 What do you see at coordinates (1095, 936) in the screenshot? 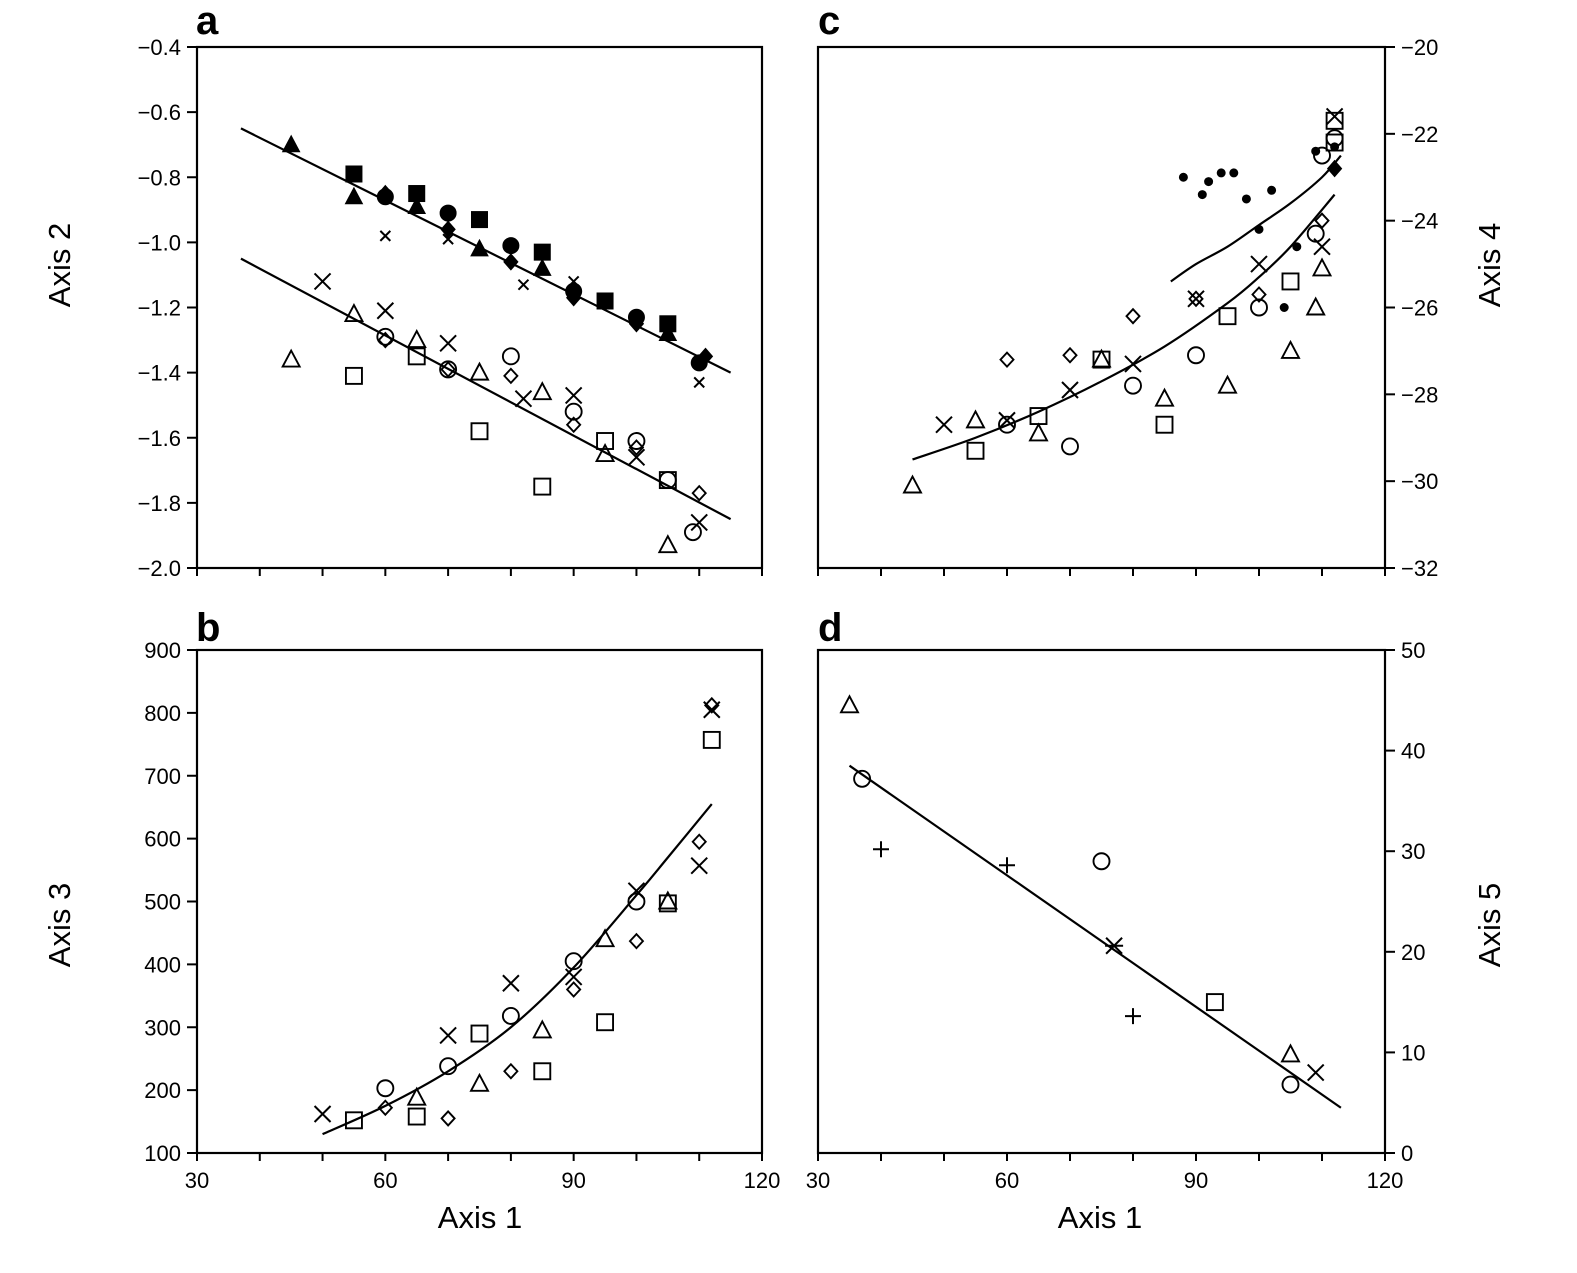
I see `panel-d-fit-line` at bounding box center [1095, 936].